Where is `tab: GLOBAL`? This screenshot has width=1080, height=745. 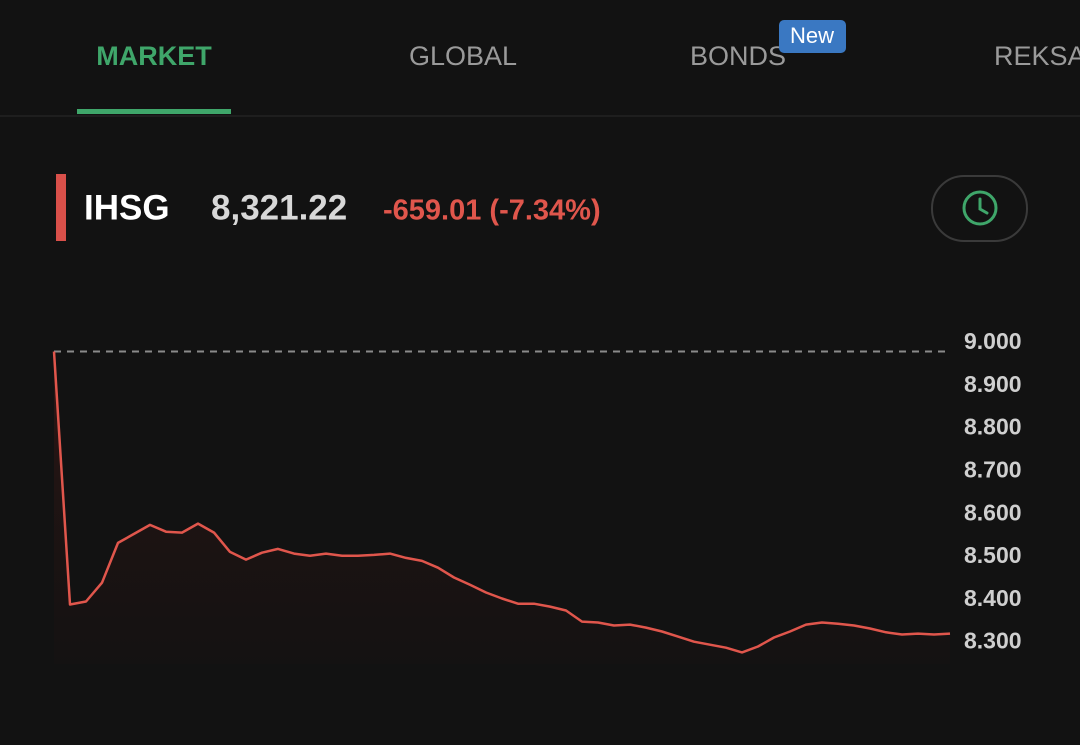 tab: GLOBAL is located at coordinates (463, 56).